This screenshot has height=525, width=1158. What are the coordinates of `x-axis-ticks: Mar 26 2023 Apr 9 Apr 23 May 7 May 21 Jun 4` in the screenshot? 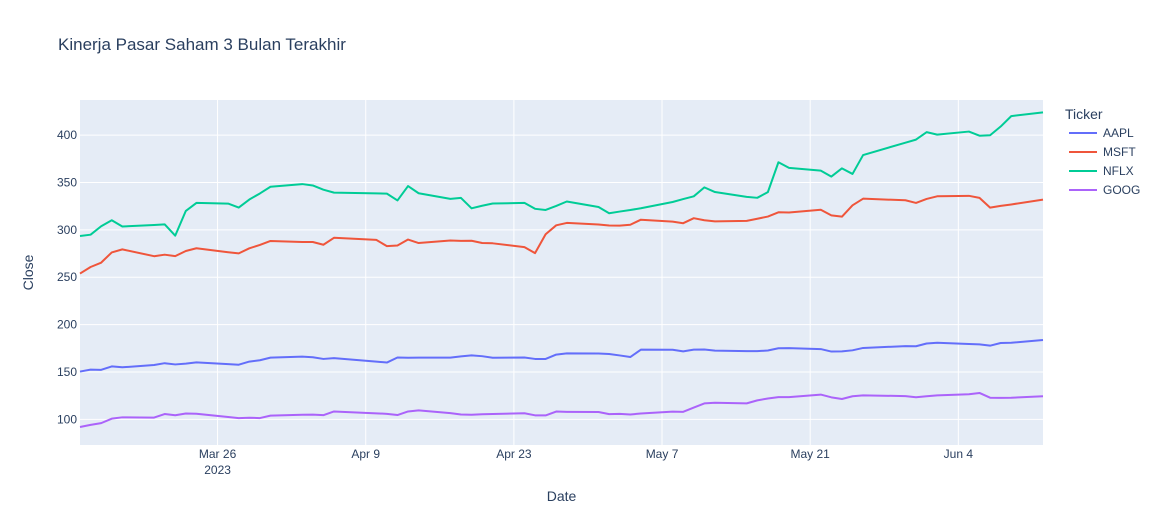 It's located at (586, 462).